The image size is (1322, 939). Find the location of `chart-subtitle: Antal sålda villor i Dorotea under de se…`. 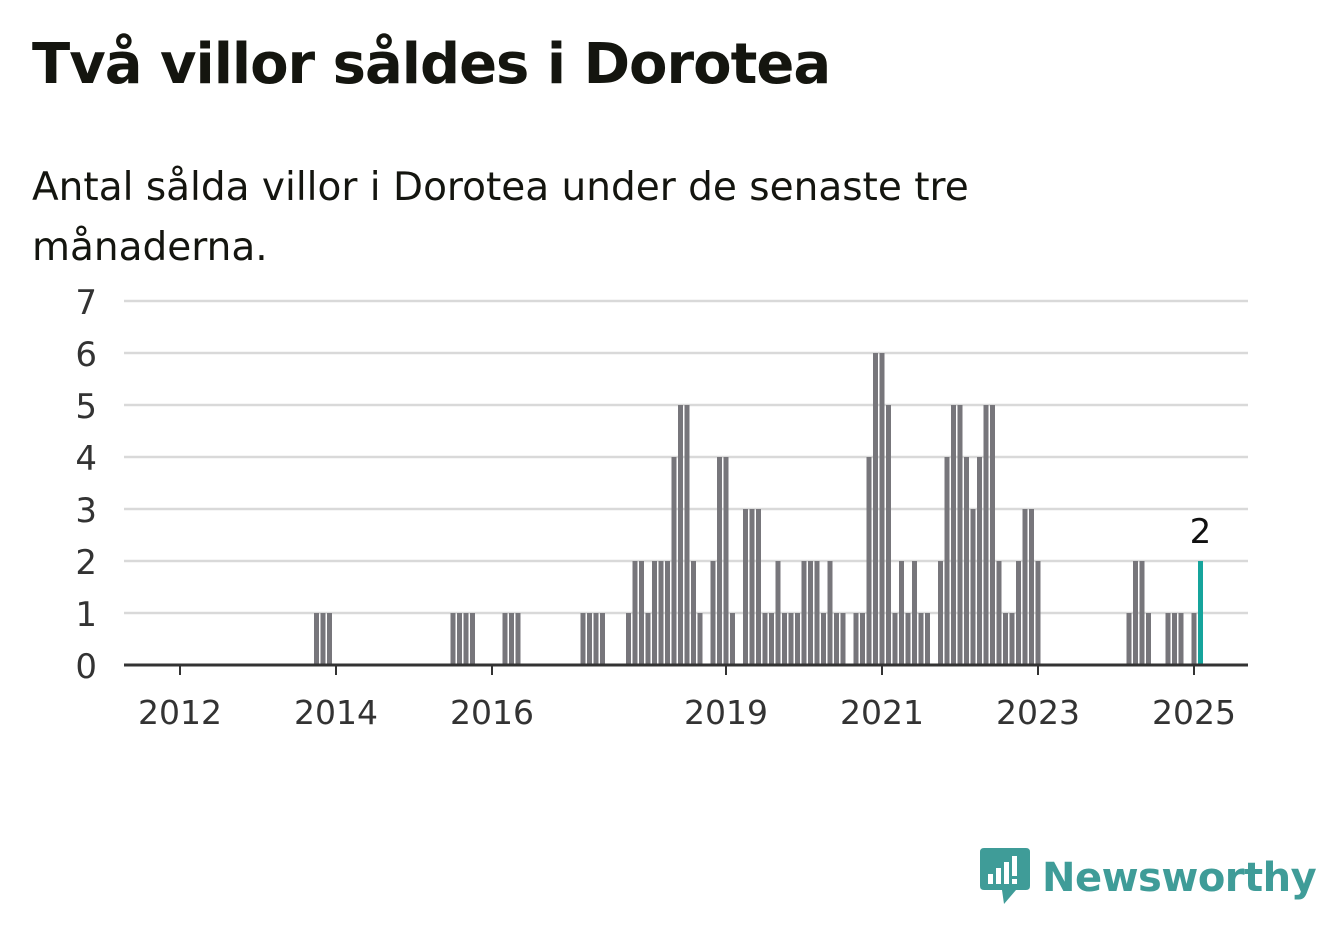

chart-subtitle: Antal sålda villor i Dorotea under de se… is located at coordinates (500, 217).